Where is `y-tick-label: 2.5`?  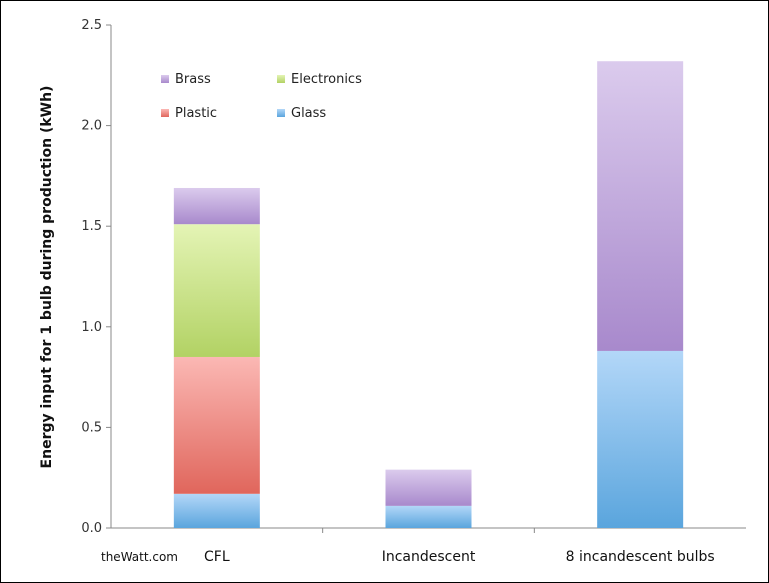 y-tick-label: 2.5 is located at coordinates (91, 25).